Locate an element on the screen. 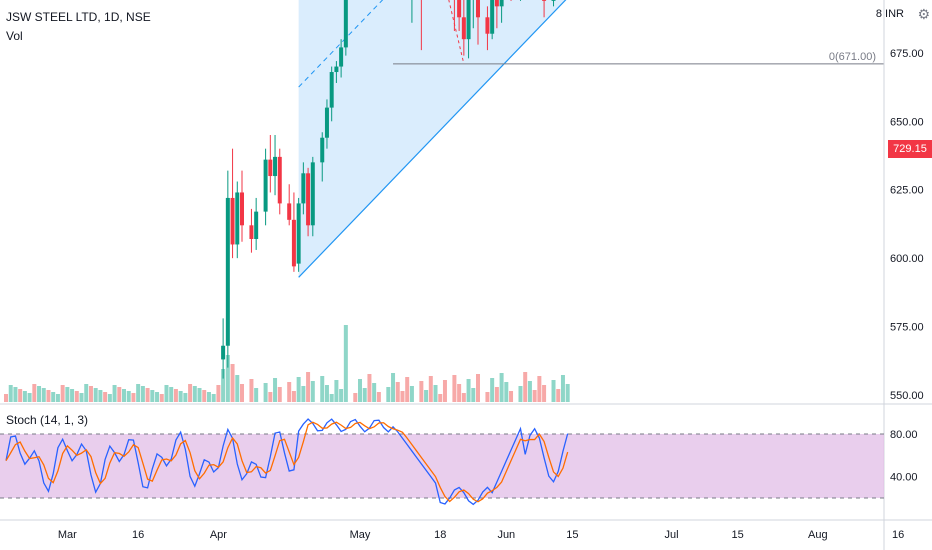 The height and width of the screenshot is (550, 932). fib-trend-line is located at coordinates (456, 32).